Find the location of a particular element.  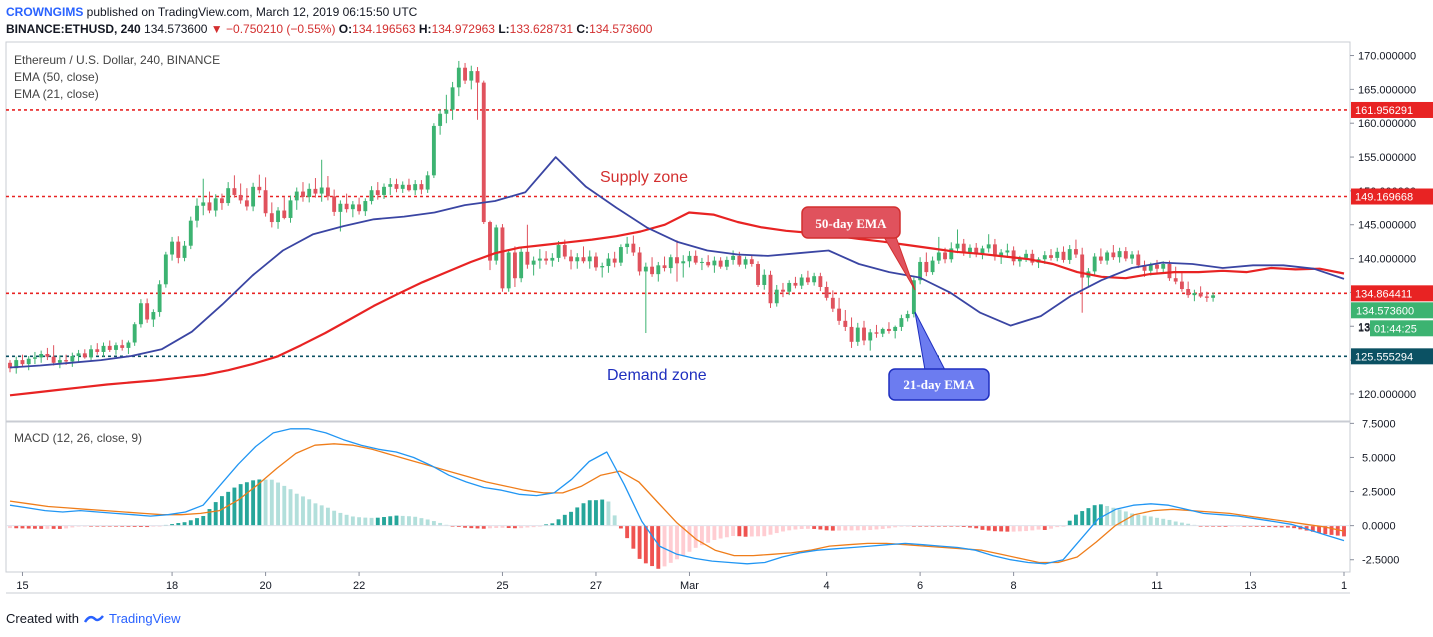

author-name: CROWNGIMS is located at coordinates (45, 12).